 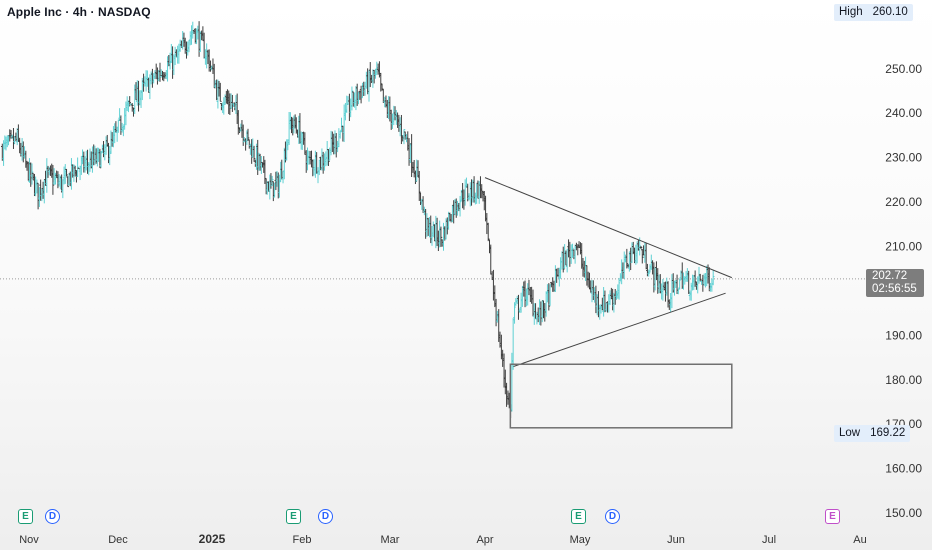 I want to click on x-axis-tick-label: Apr, so click(x=484, y=540).